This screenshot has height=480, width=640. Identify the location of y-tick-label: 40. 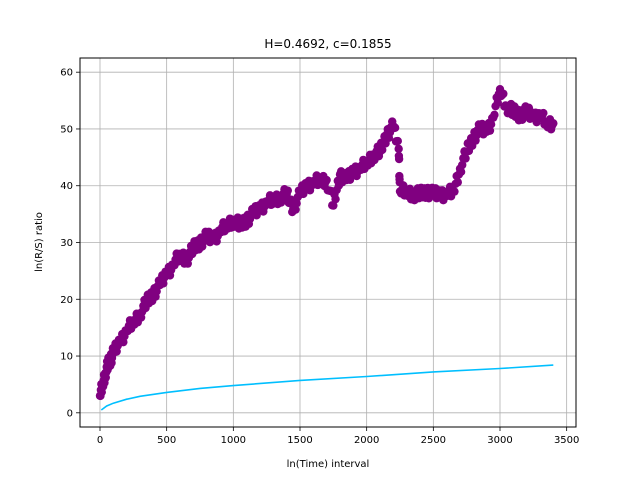
(66, 186).